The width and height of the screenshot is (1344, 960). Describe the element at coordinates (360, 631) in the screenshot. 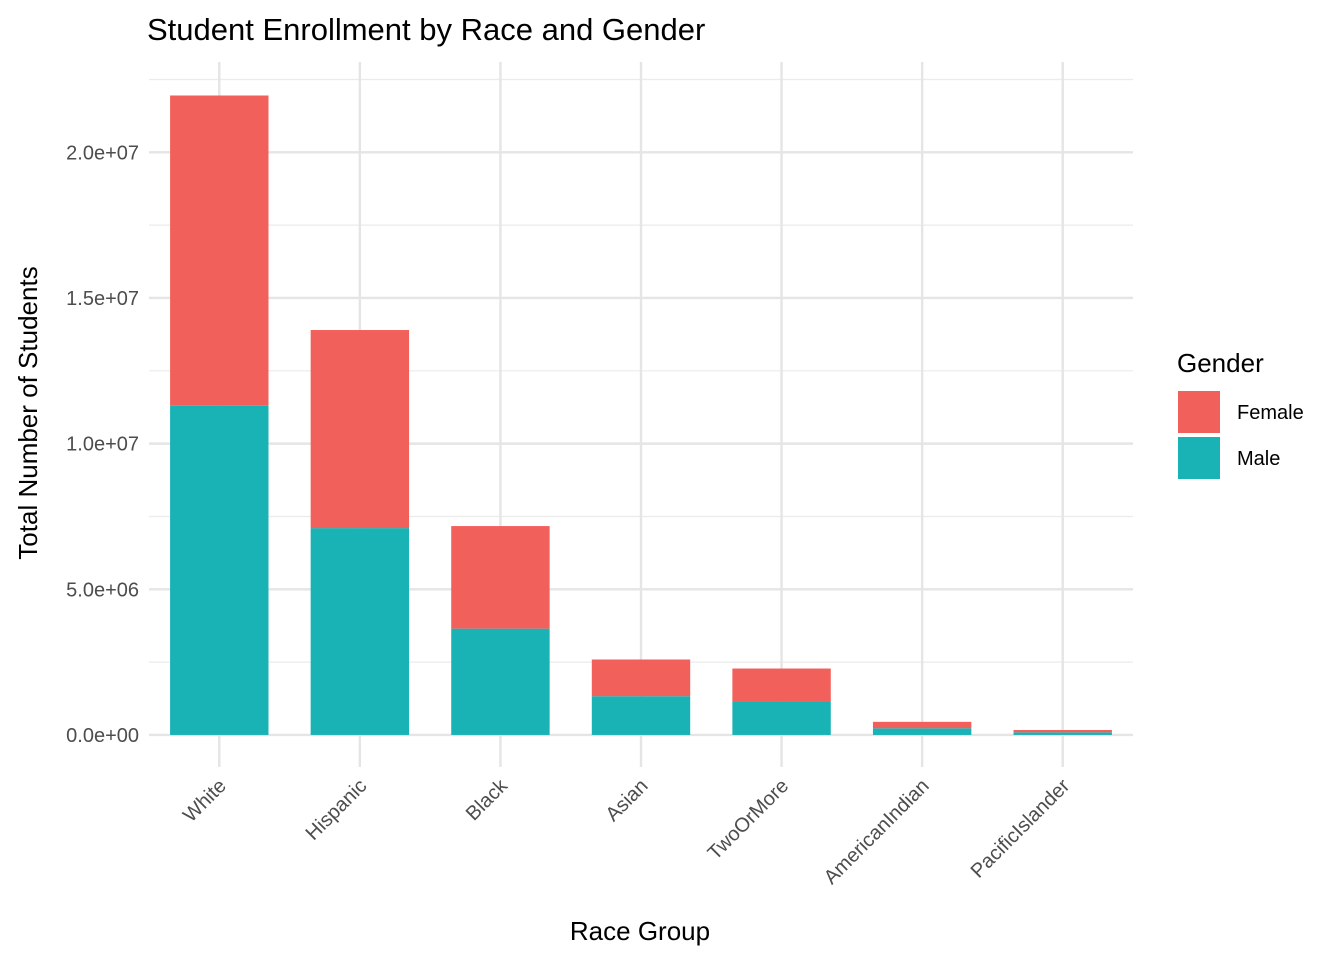

I see `bar-male-hispanic` at that location.